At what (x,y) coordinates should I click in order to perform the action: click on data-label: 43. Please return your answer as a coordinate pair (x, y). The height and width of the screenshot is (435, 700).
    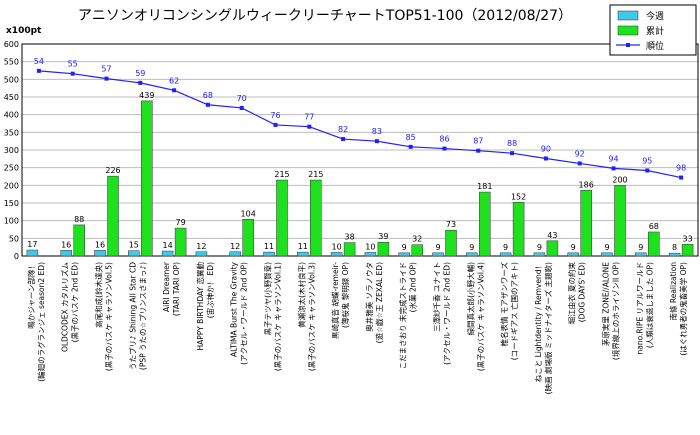
    Looking at the image, I should click on (552, 235).